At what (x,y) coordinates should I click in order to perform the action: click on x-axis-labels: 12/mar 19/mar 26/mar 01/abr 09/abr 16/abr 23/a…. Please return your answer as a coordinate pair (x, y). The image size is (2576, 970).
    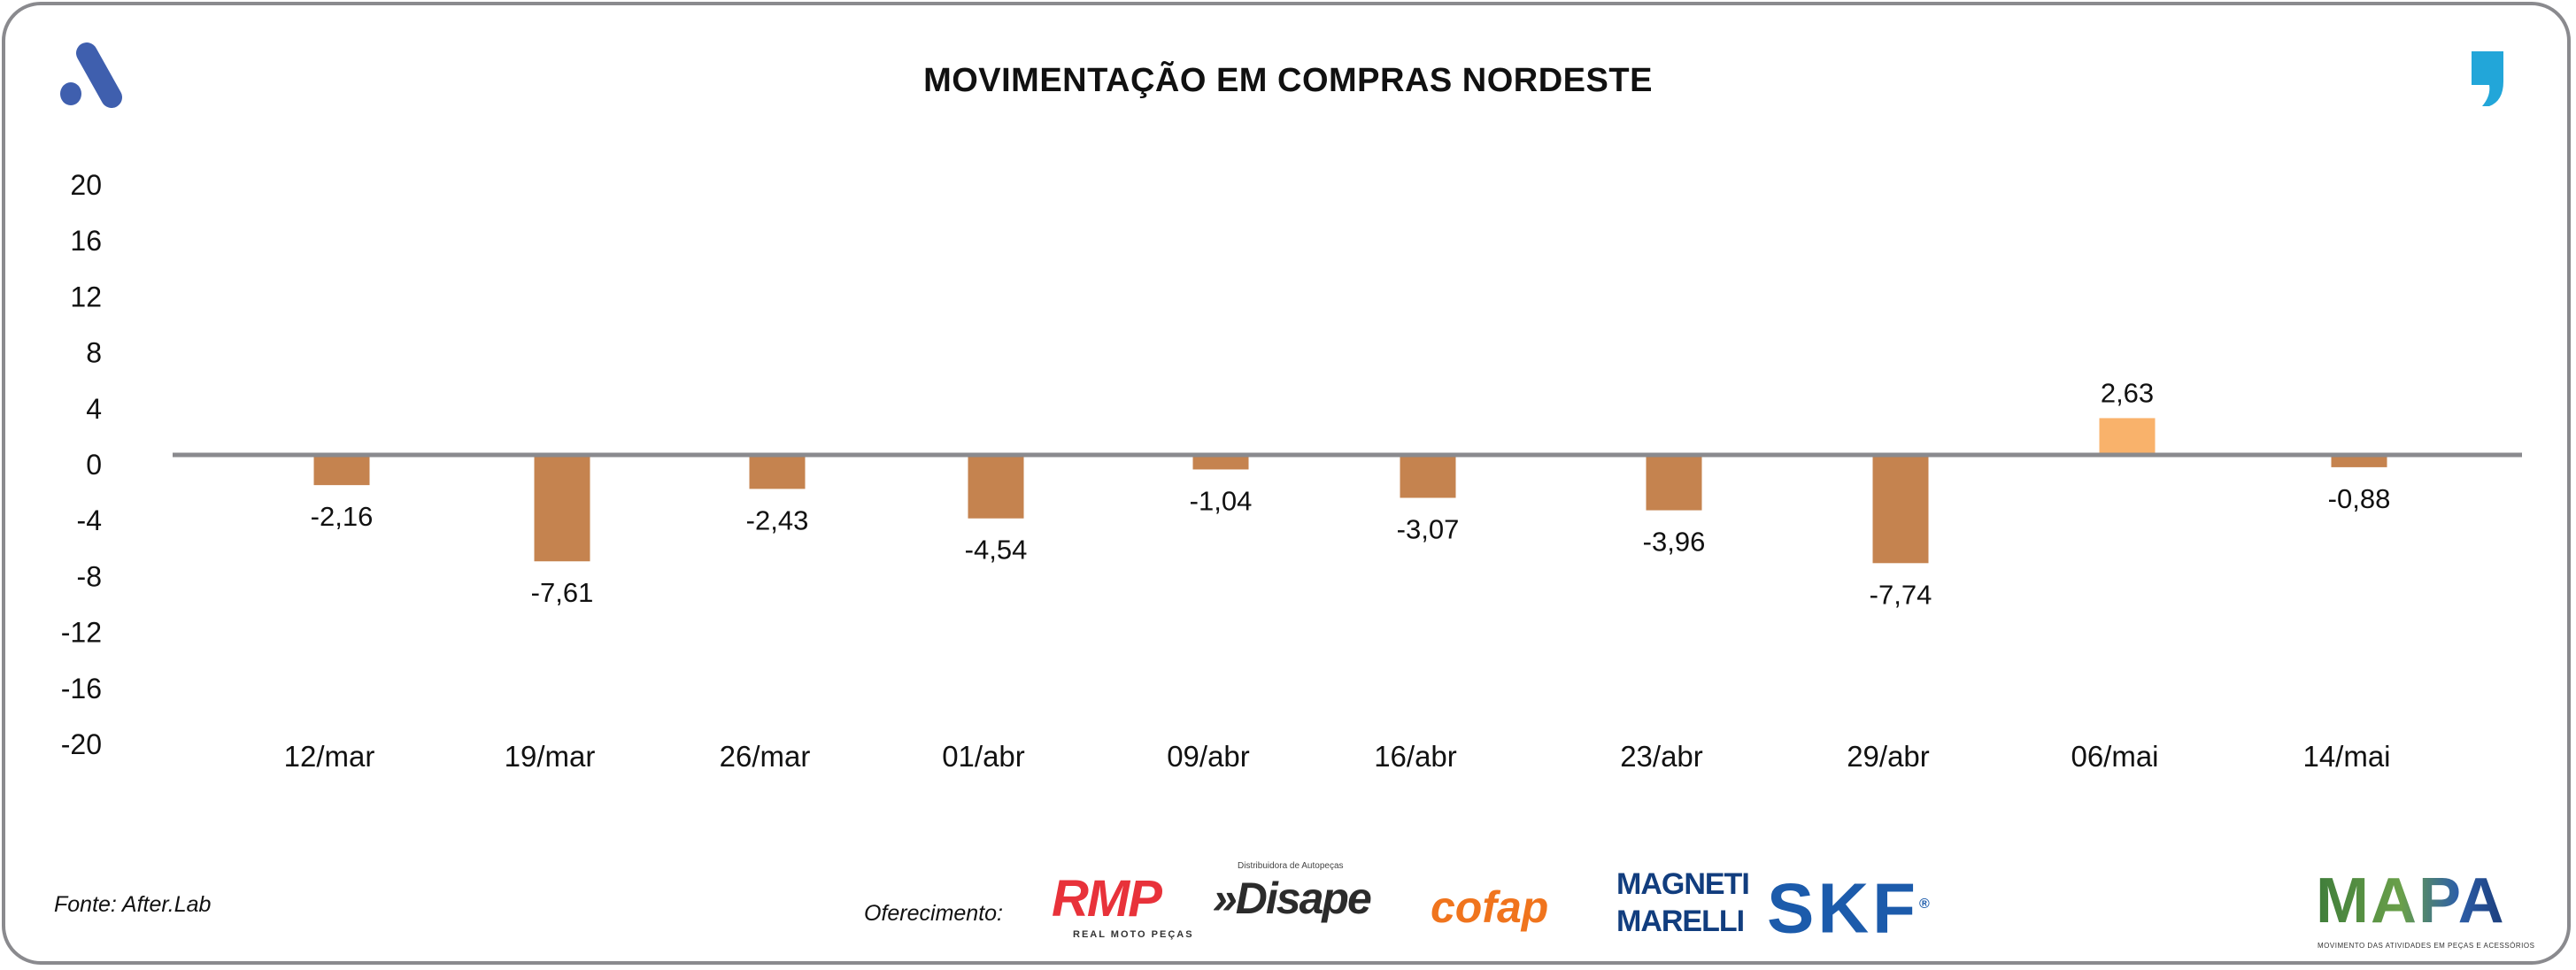
    Looking at the image, I should click on (1337, 756).